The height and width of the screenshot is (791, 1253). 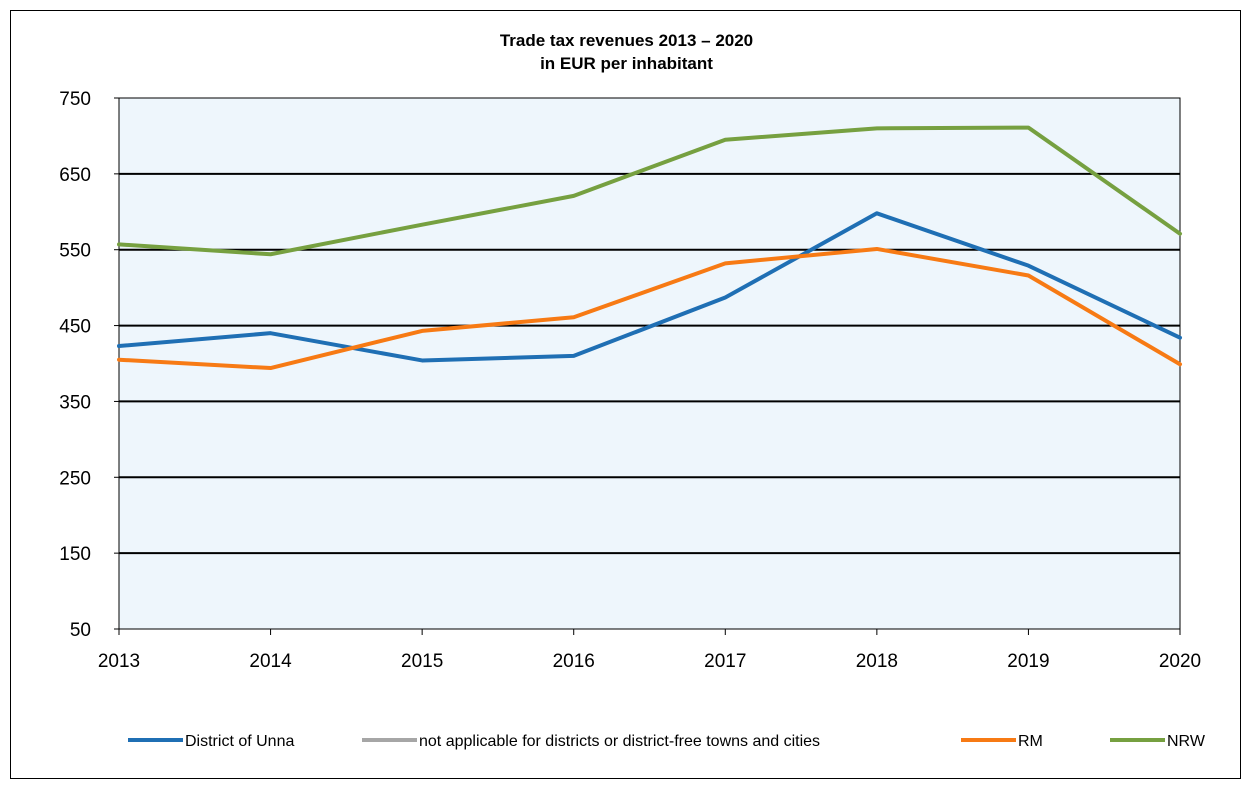 I want to click on y-tick-label-150: 150, so click(x=75, y=554).